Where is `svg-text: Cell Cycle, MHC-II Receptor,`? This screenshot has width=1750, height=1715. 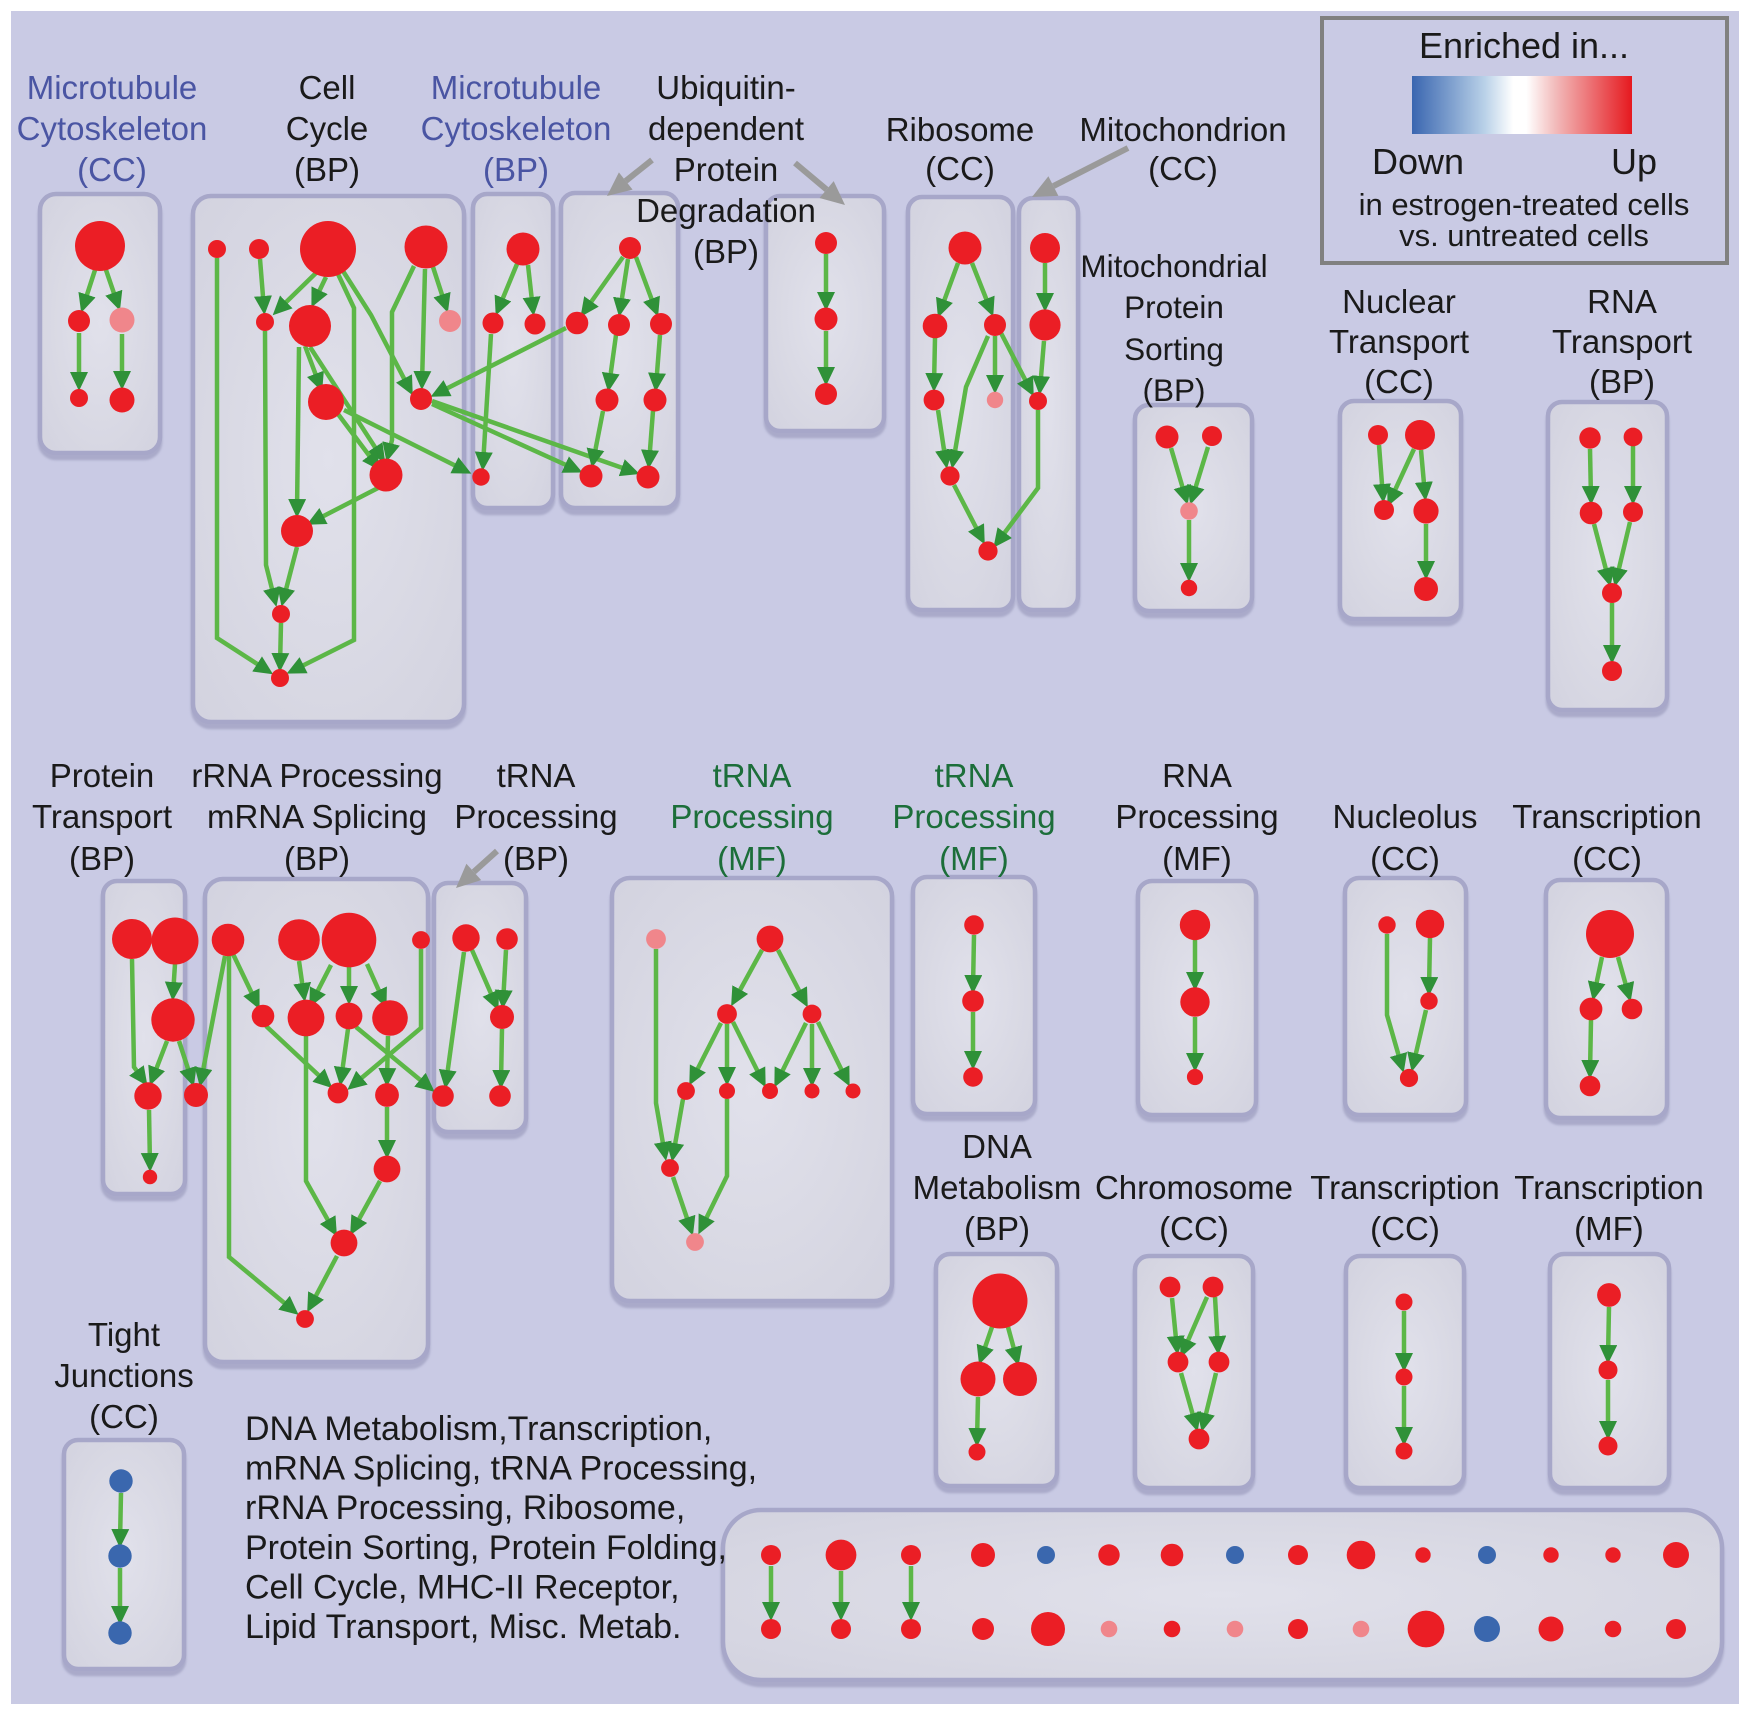
svg-text: Cell Cycle, MHC-II Receptor, is located at coordinates (462, 1587).